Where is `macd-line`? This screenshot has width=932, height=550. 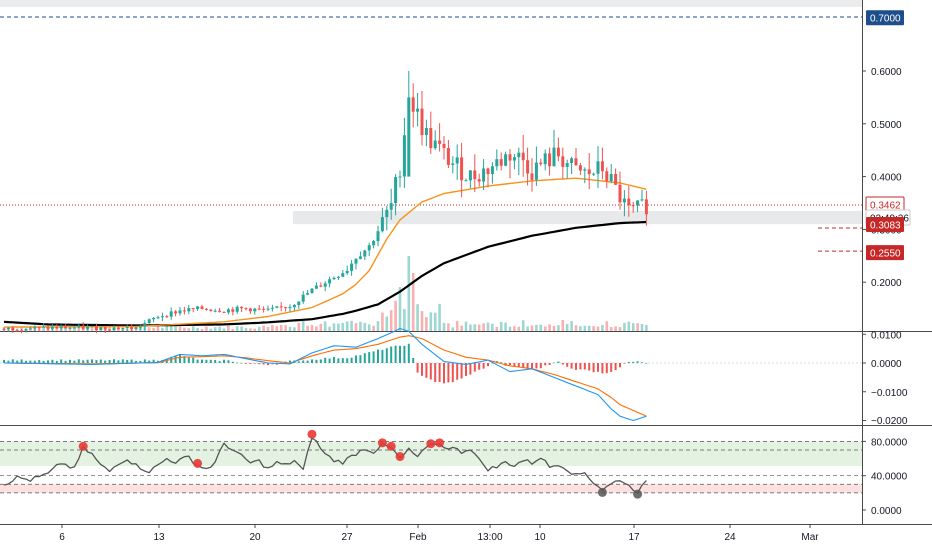
macd-line is located at coordinates (325, 374).